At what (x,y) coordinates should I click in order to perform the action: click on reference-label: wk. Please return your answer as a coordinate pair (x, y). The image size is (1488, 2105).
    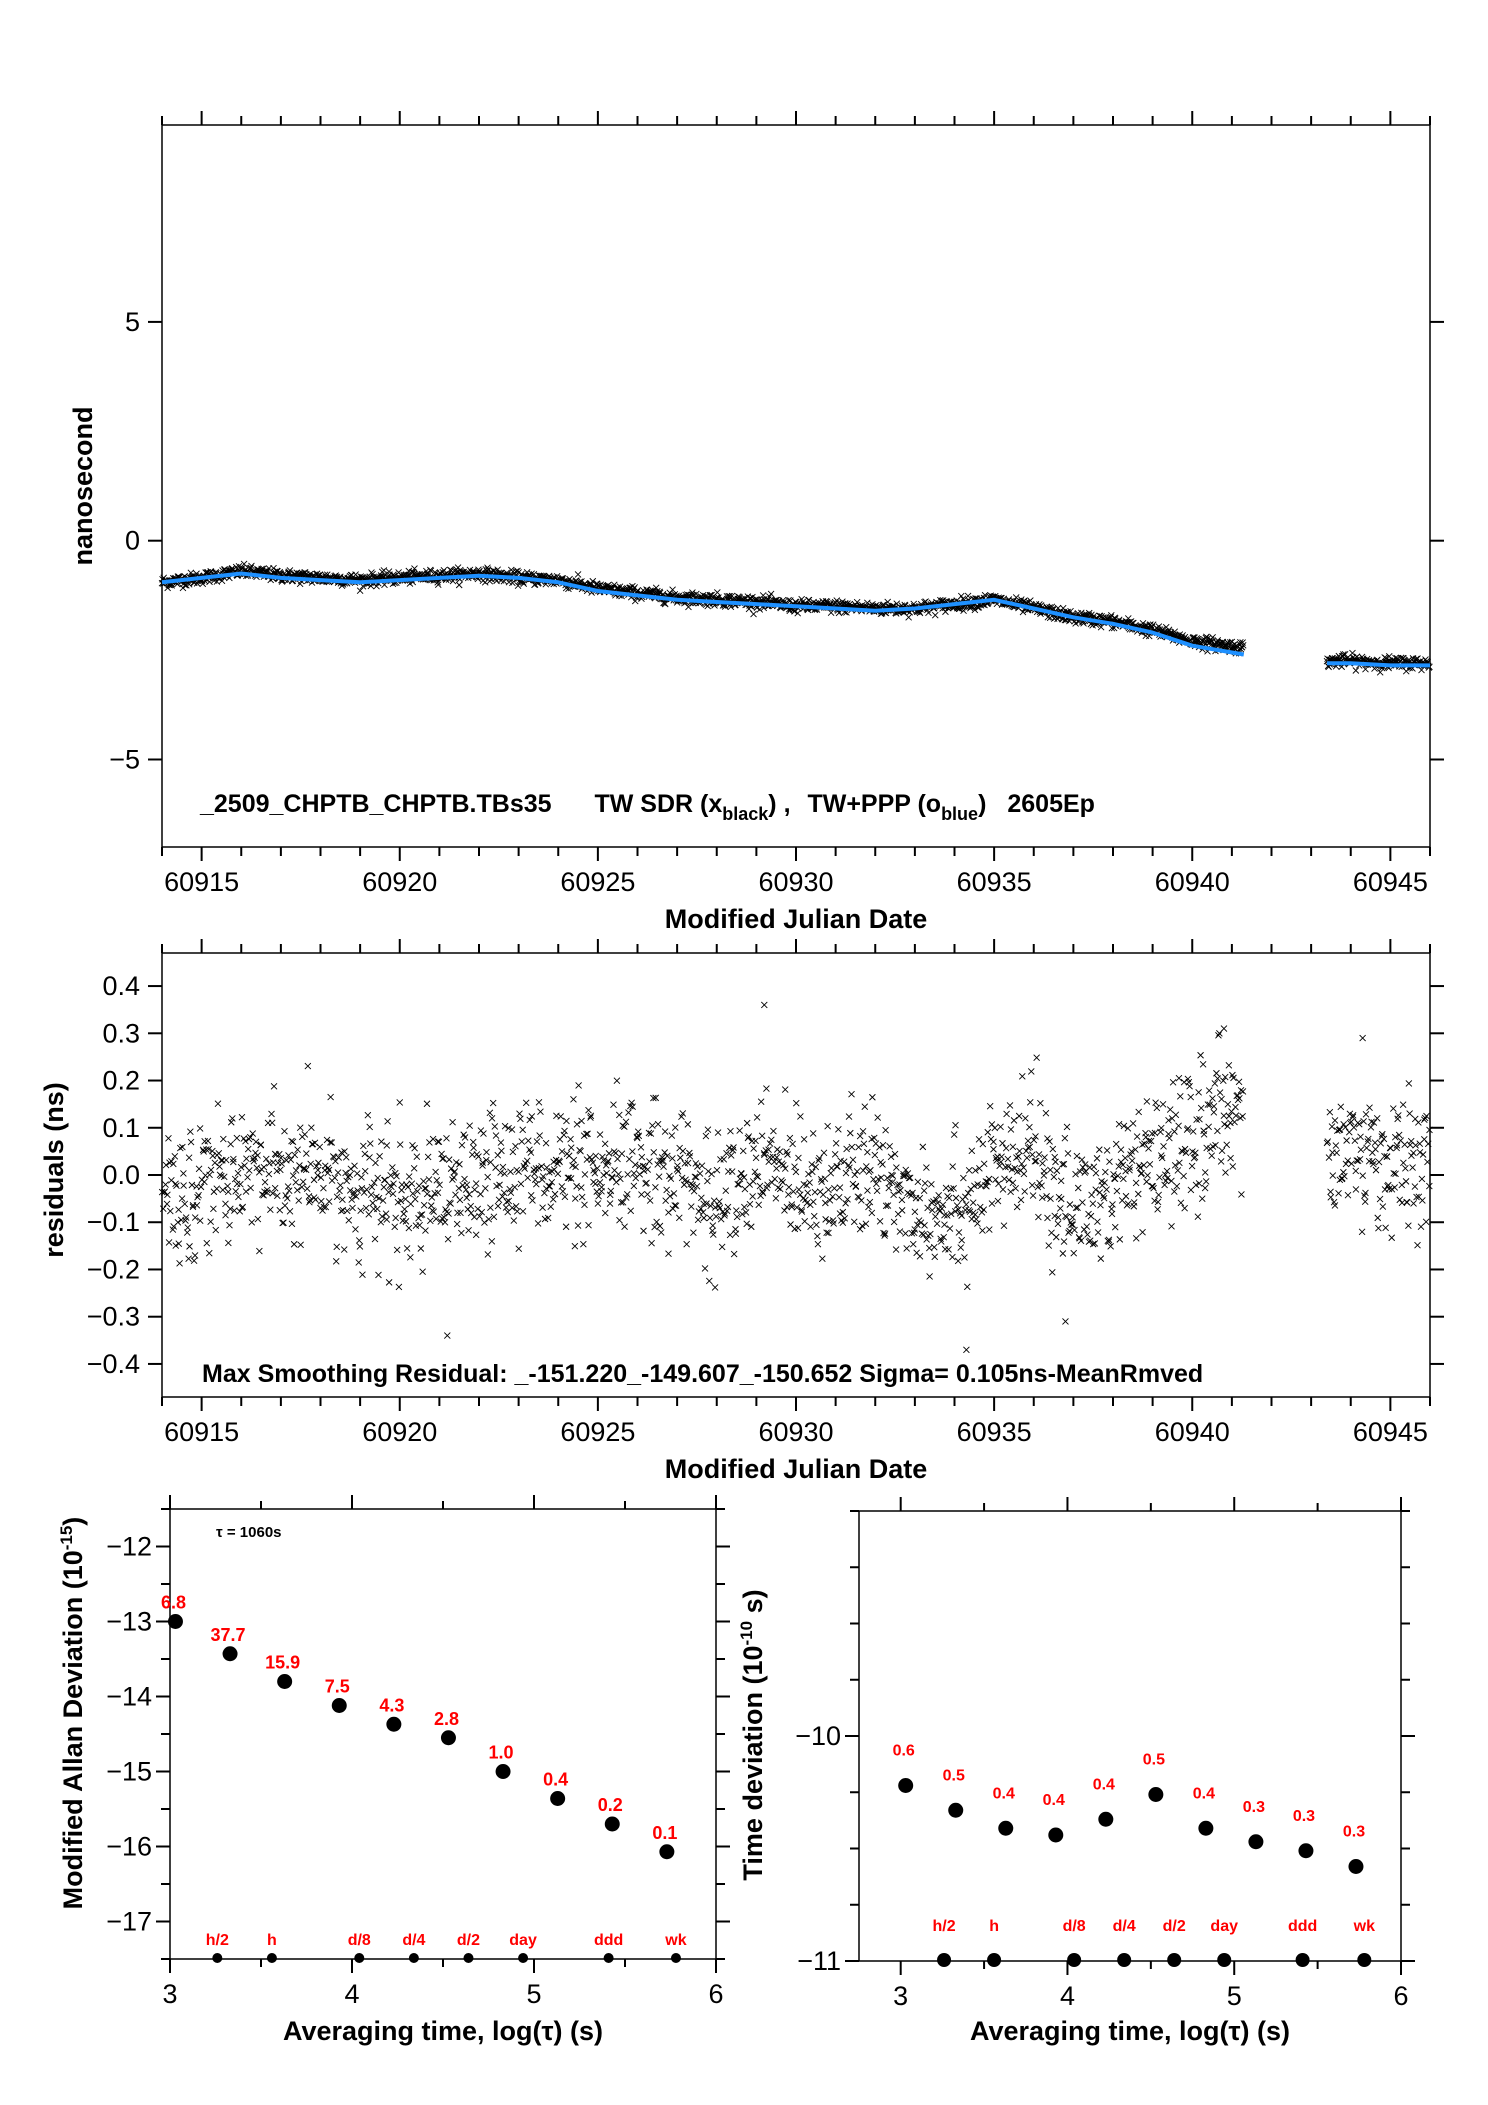
    Looking at the image, I should click on (1364, 1926).